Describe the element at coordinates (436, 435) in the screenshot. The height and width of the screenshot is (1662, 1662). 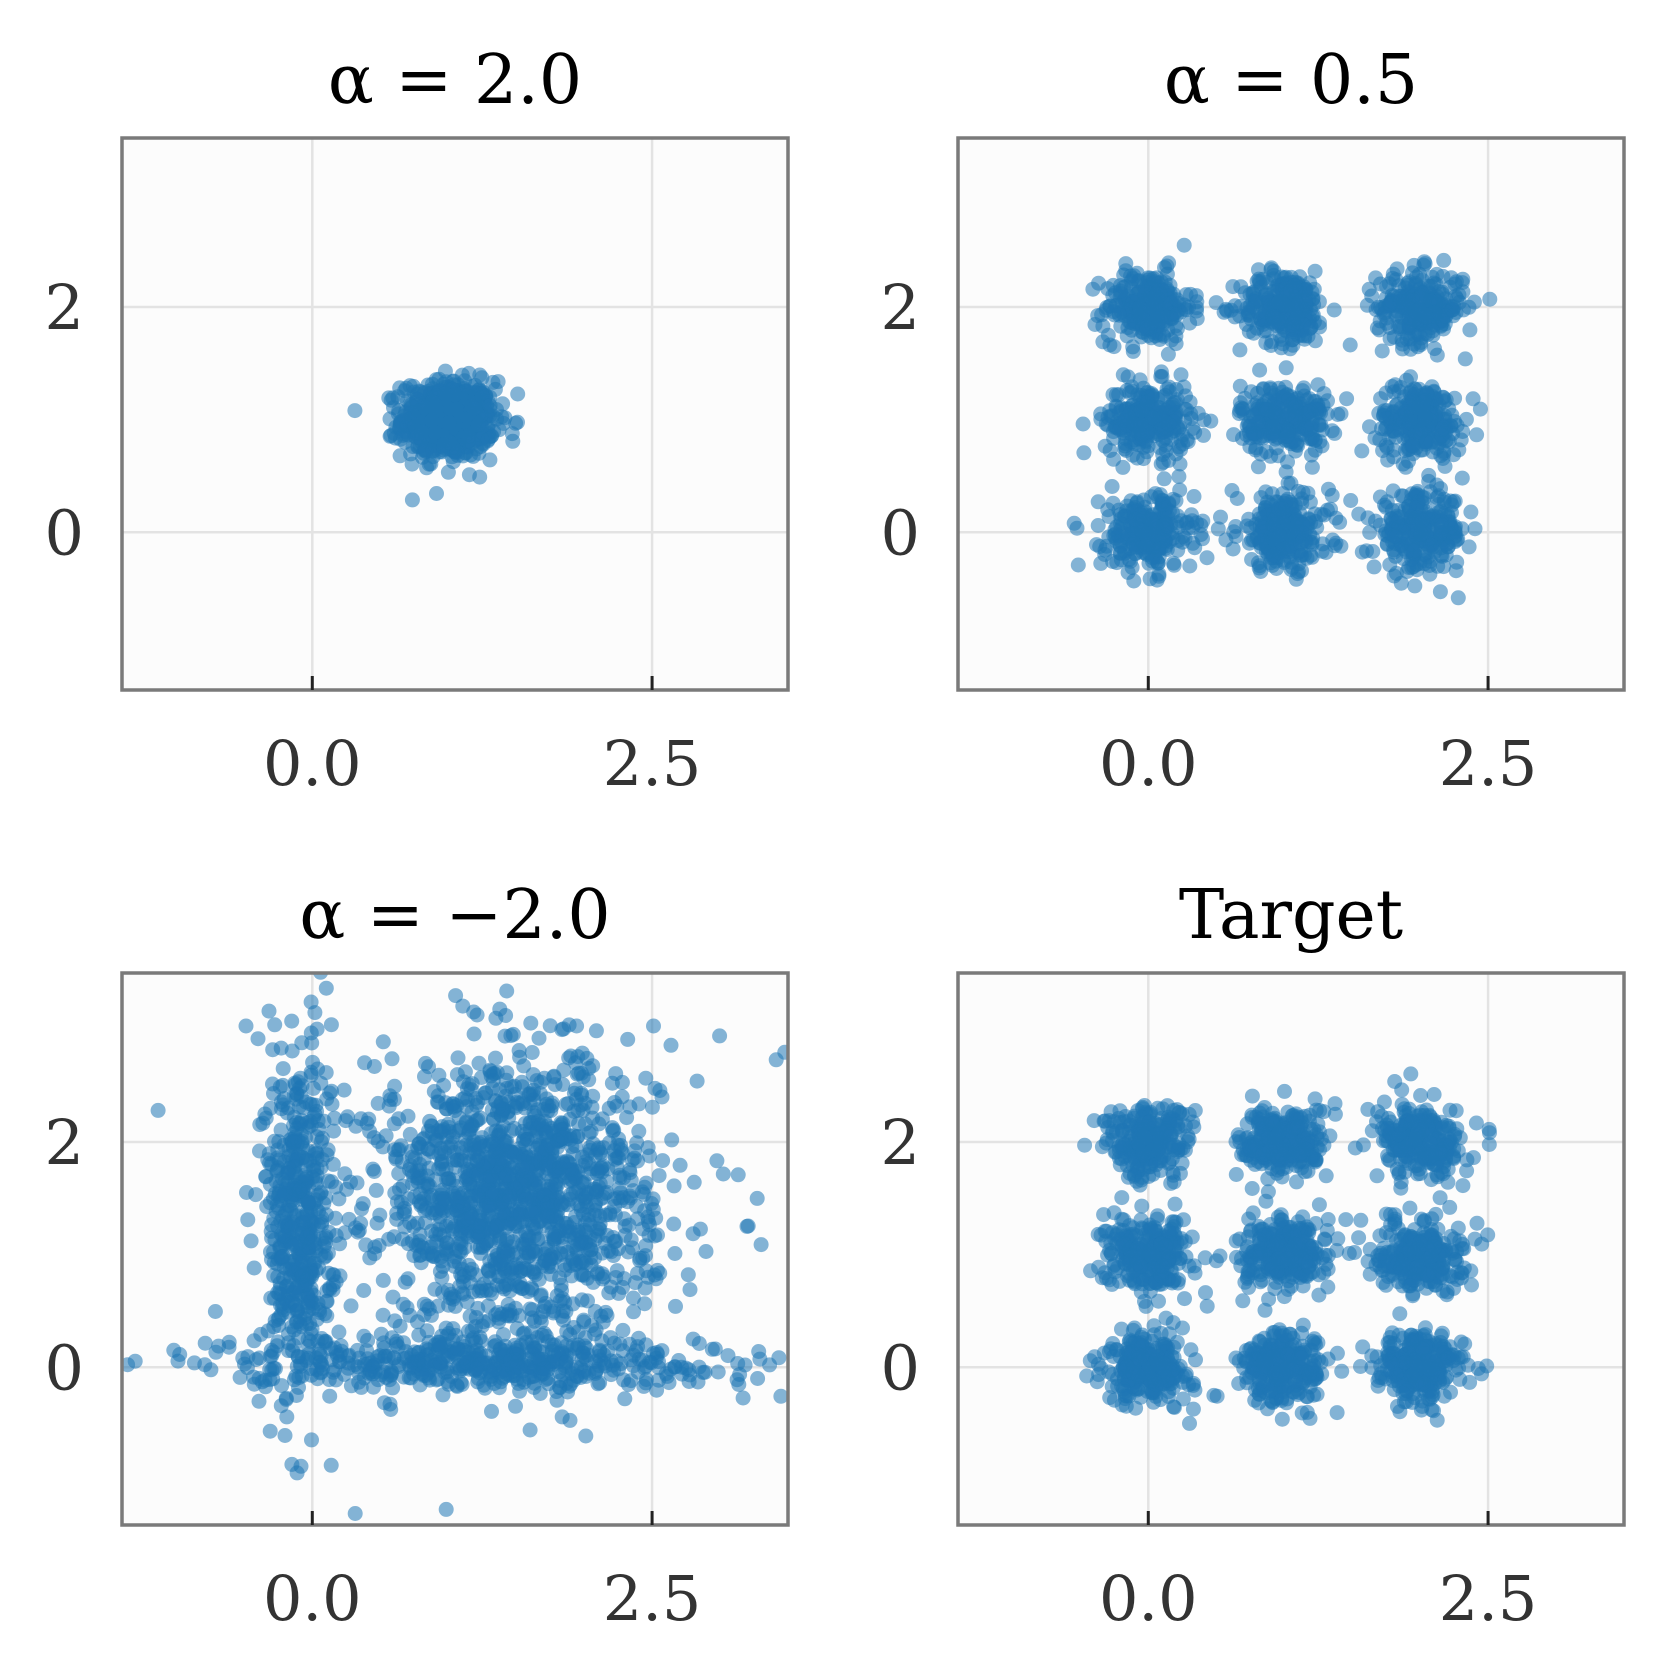
I see `points` at that location.